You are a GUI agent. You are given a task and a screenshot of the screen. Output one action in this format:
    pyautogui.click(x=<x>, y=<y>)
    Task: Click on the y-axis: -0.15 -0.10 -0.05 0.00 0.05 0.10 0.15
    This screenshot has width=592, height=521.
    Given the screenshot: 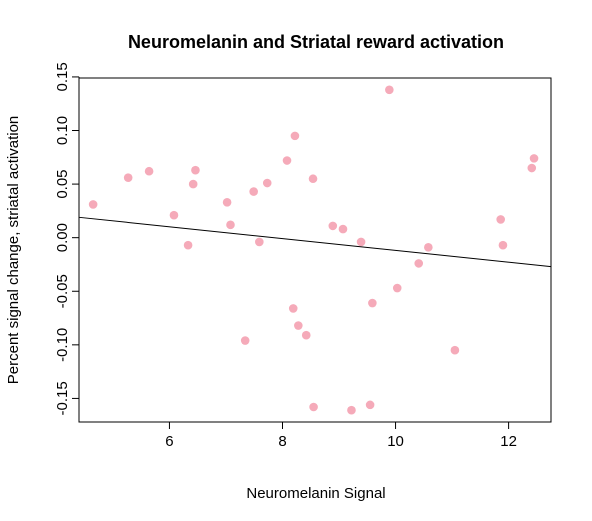 What is the action you would take?
    pyautogui.click(x=67, y=239)
    